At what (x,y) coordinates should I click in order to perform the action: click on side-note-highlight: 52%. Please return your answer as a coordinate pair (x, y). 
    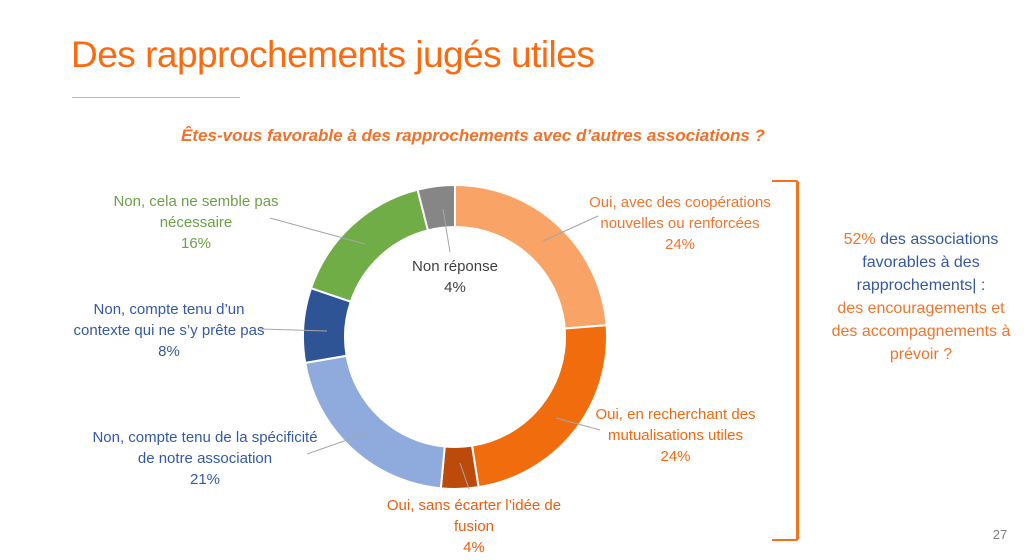
    Looking at the image, I should click on (859, 239).